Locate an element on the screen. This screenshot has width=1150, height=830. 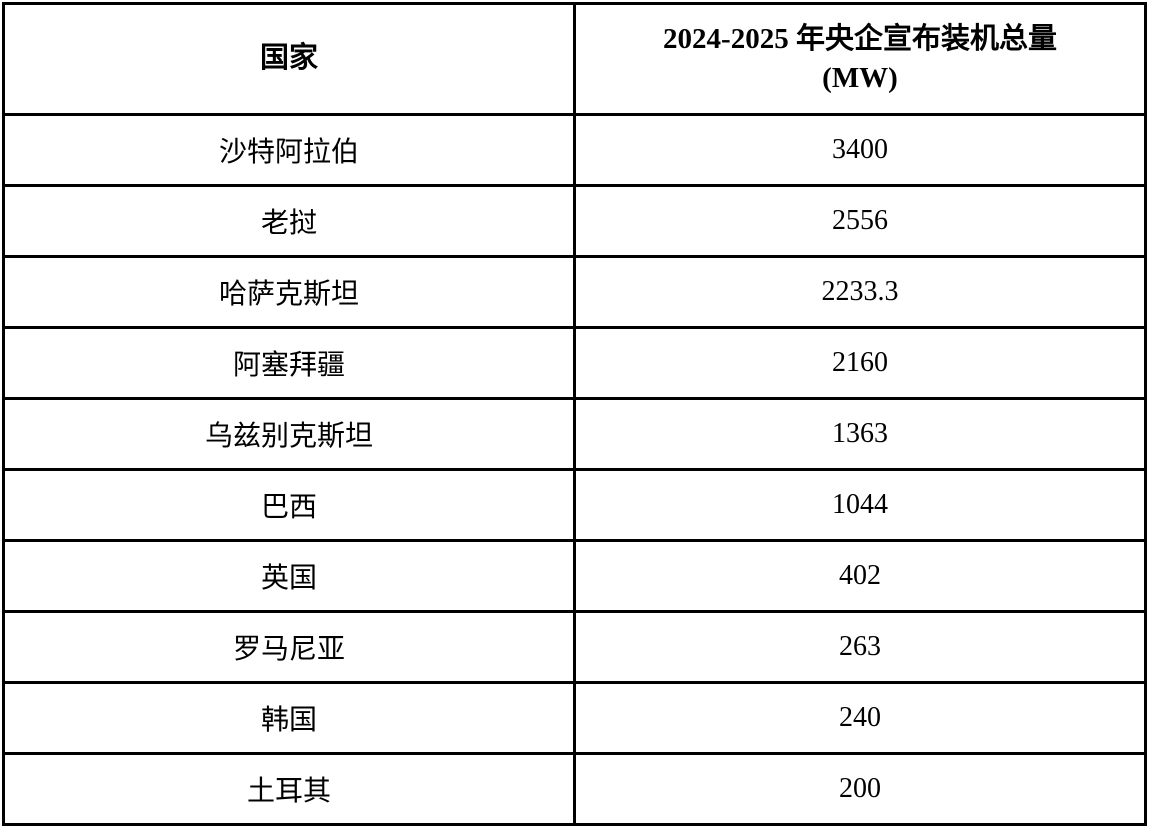
capacity-cell: 402 is located at coordinates (860, 576).